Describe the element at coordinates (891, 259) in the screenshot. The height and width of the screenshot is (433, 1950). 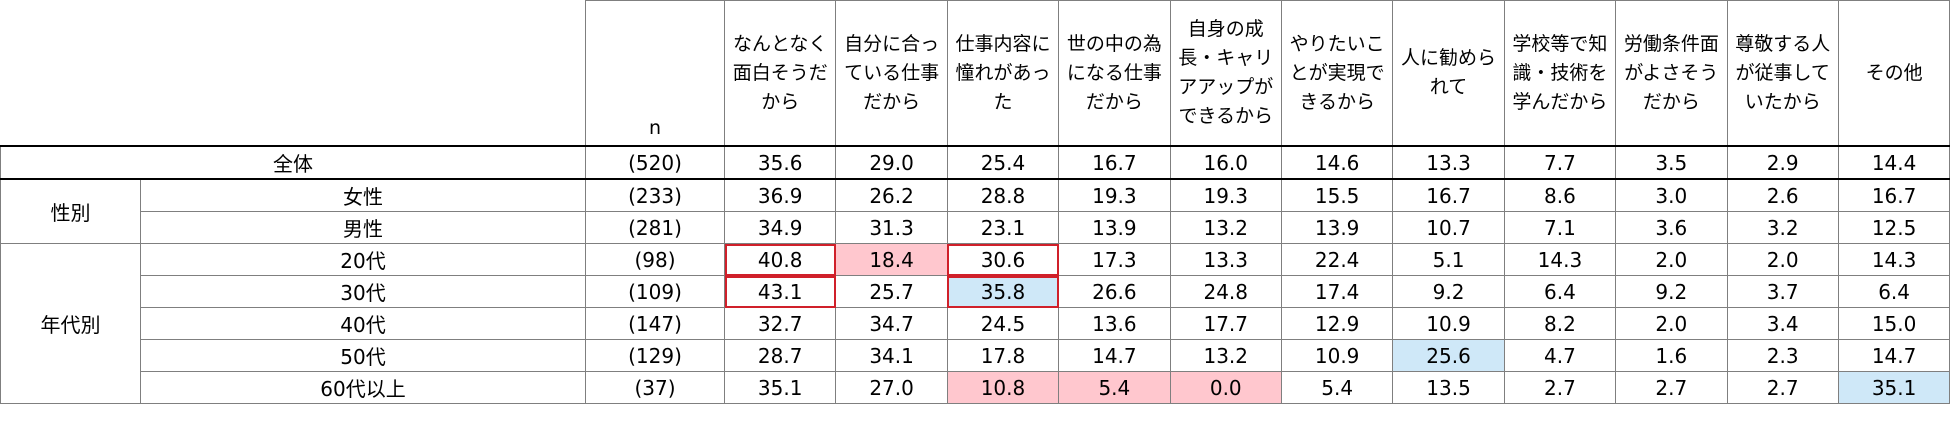
I see `value-cell: 18.4` at that location.